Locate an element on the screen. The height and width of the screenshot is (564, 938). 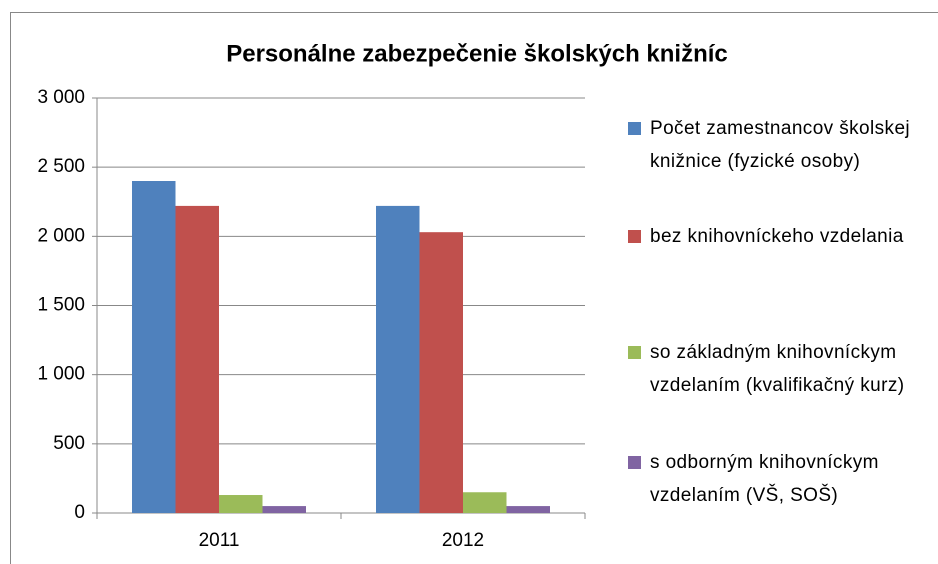
y-tick-label: 500 is located at coordinates (69, 443).